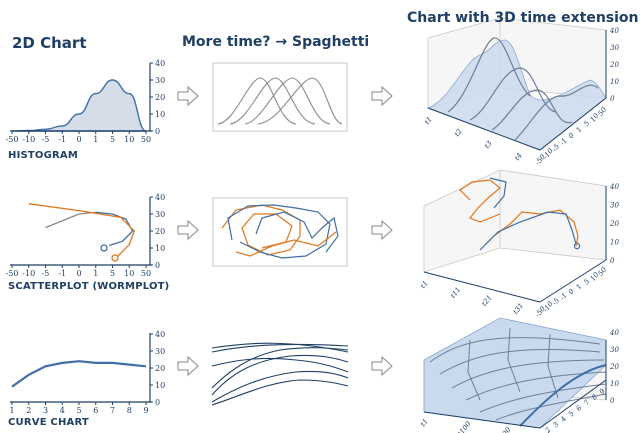 The image size is (642, 433). Describe the element at coordinates (488, 144) in the screenshot. I see `3d-time-tick-label: t3` at that location.